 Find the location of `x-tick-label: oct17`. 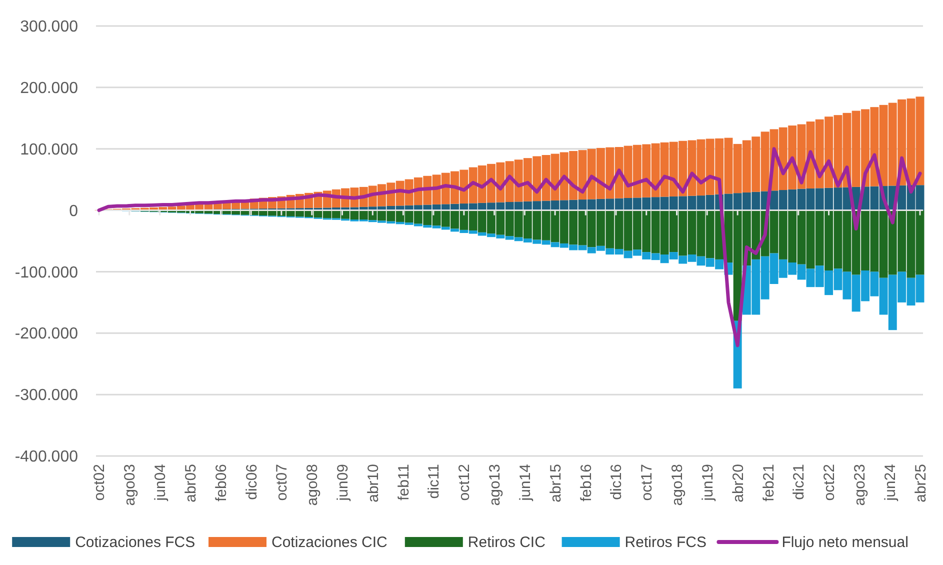

x-tick-label: oct17 is located at coordinates (647, 482).